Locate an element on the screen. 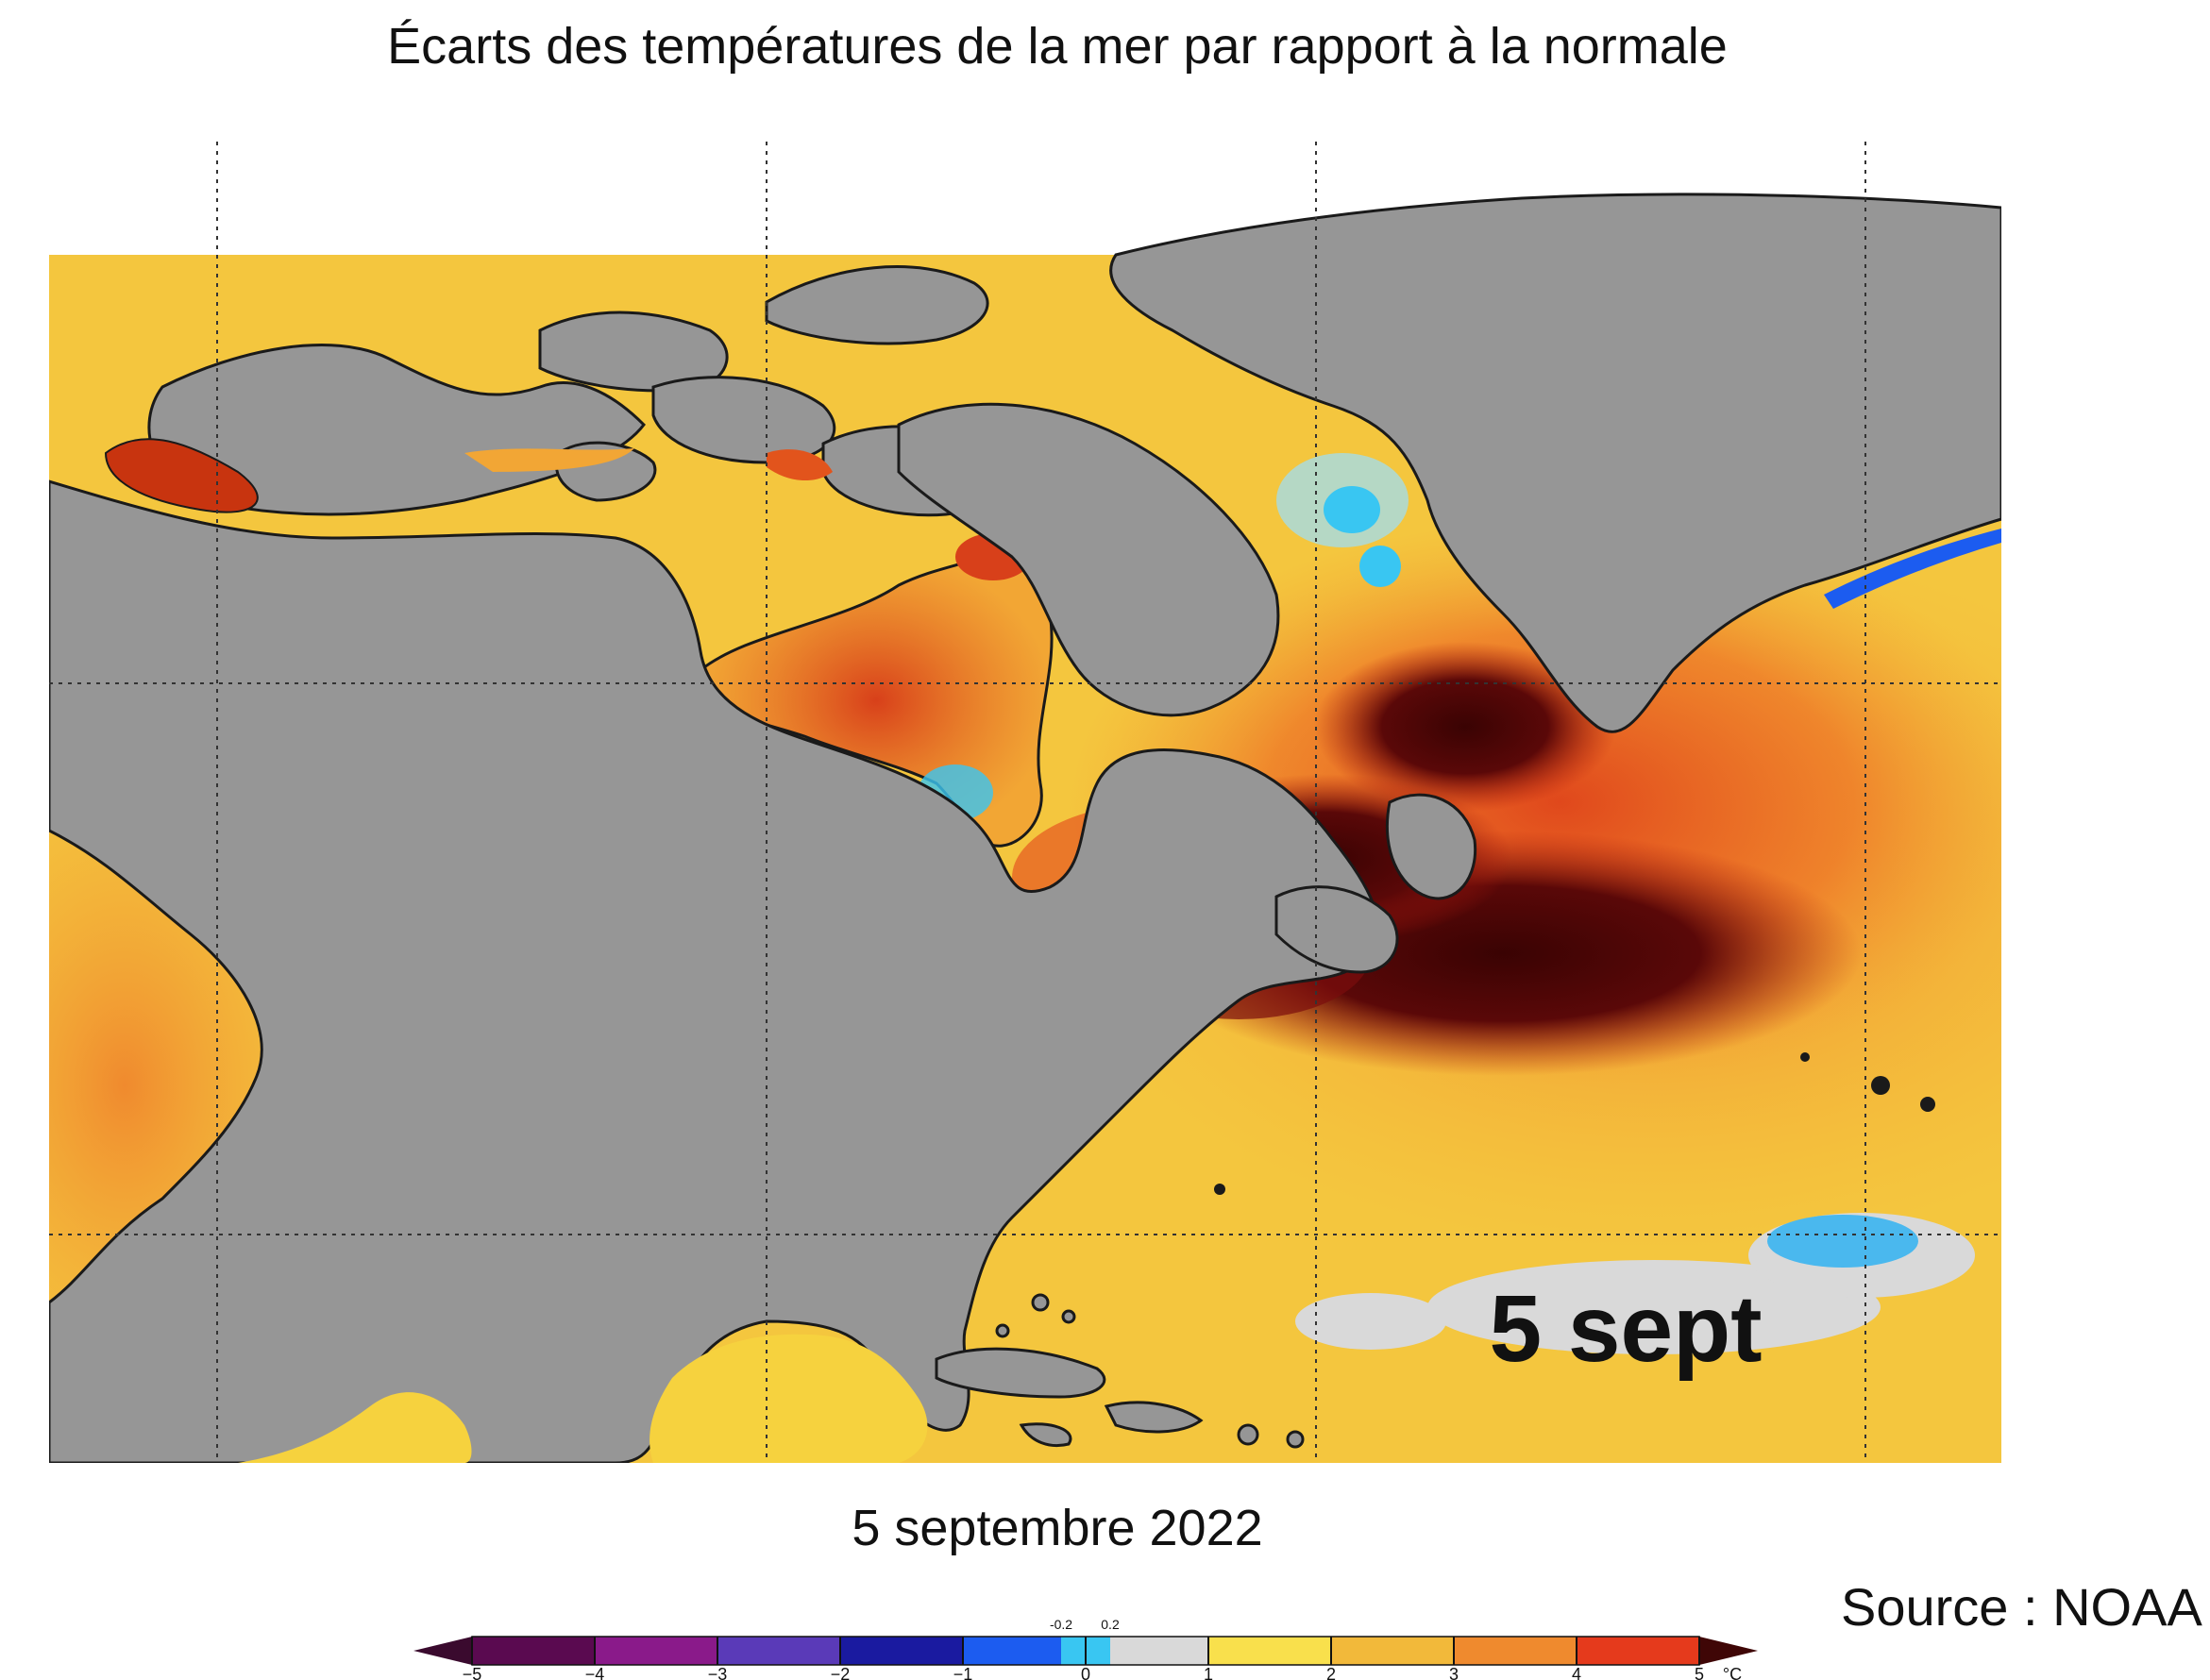 The width and height of the screenshot is (2210, 1680). colorbar-tick-label: 2 is located at coordinates (1331, 1672).